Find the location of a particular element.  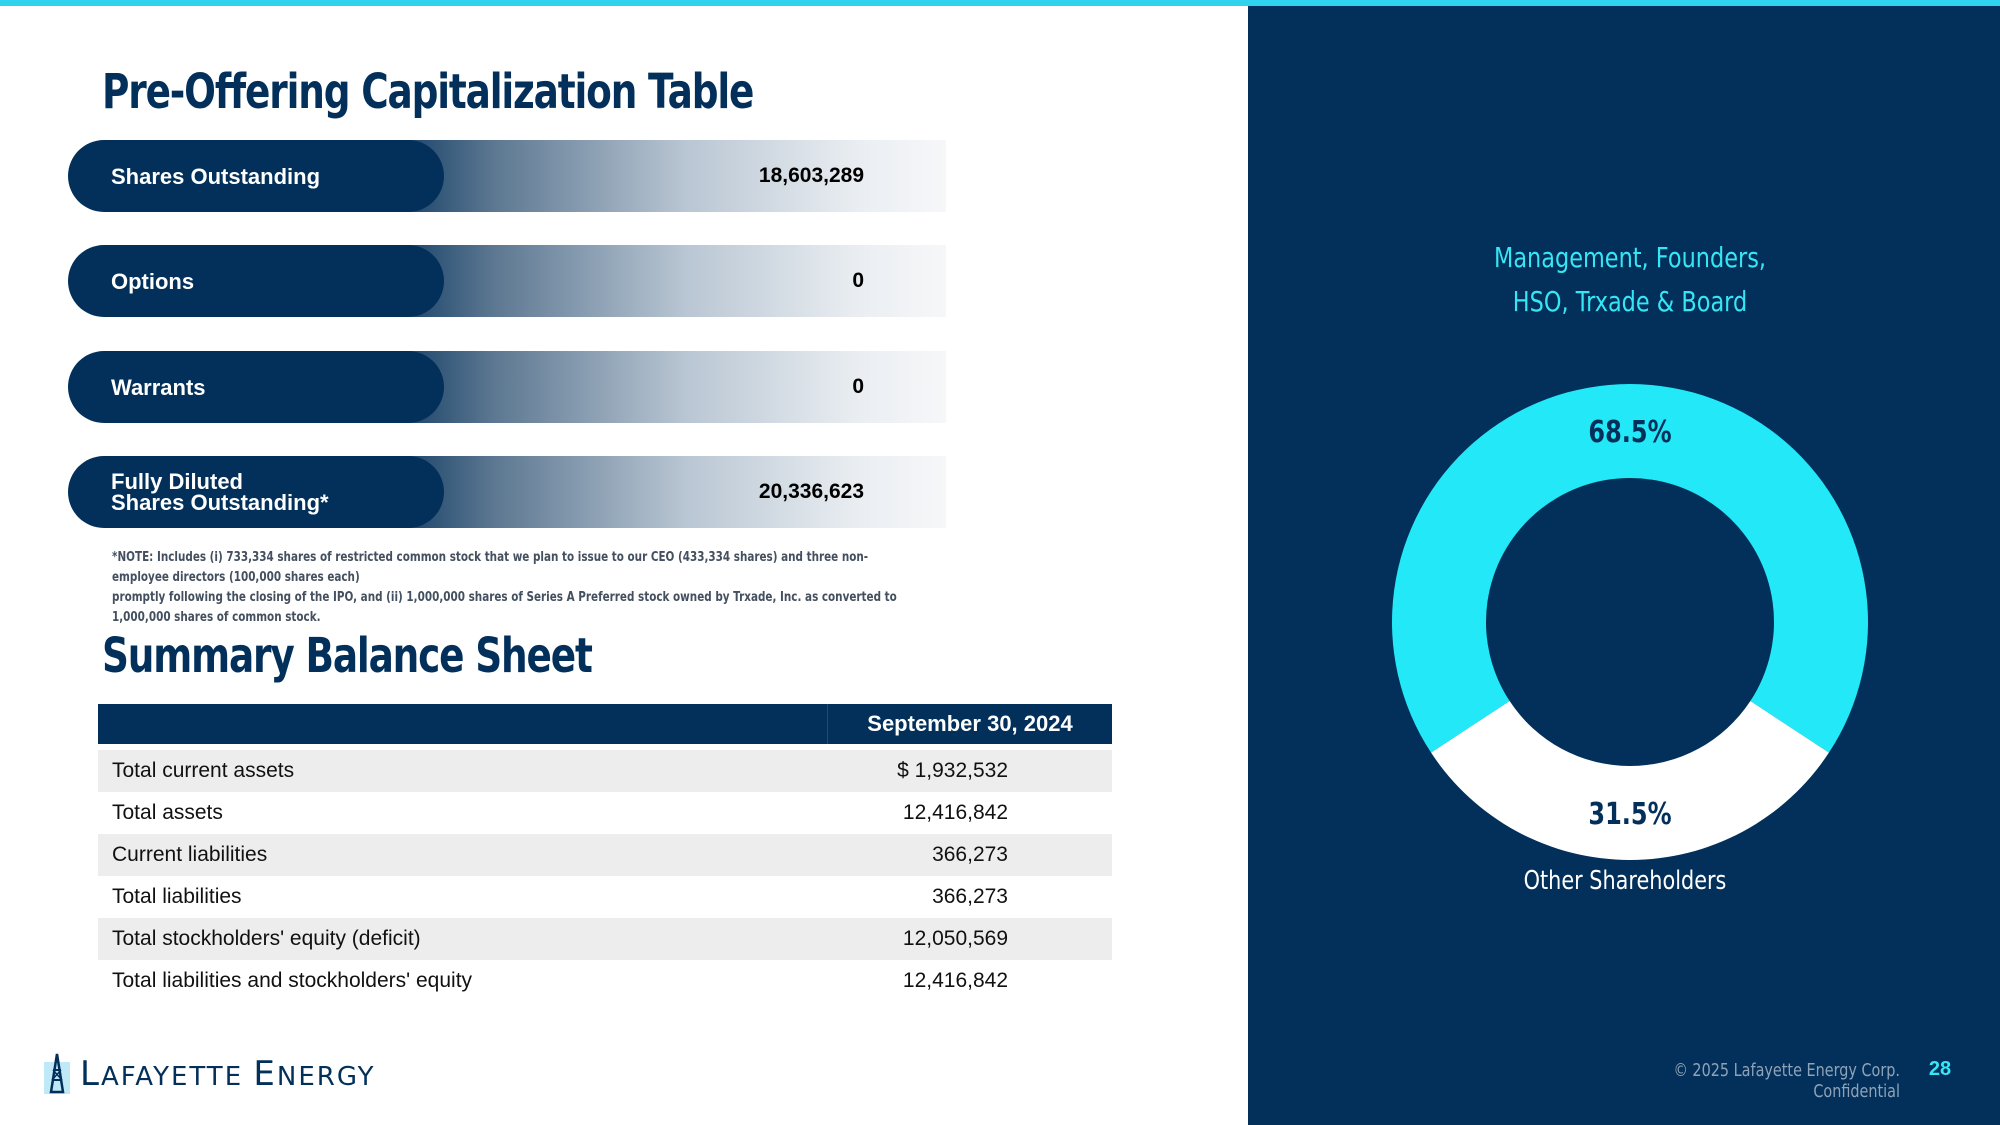

cap-row-label-line1: Fully Diluted is located at coordinates (177, 481).